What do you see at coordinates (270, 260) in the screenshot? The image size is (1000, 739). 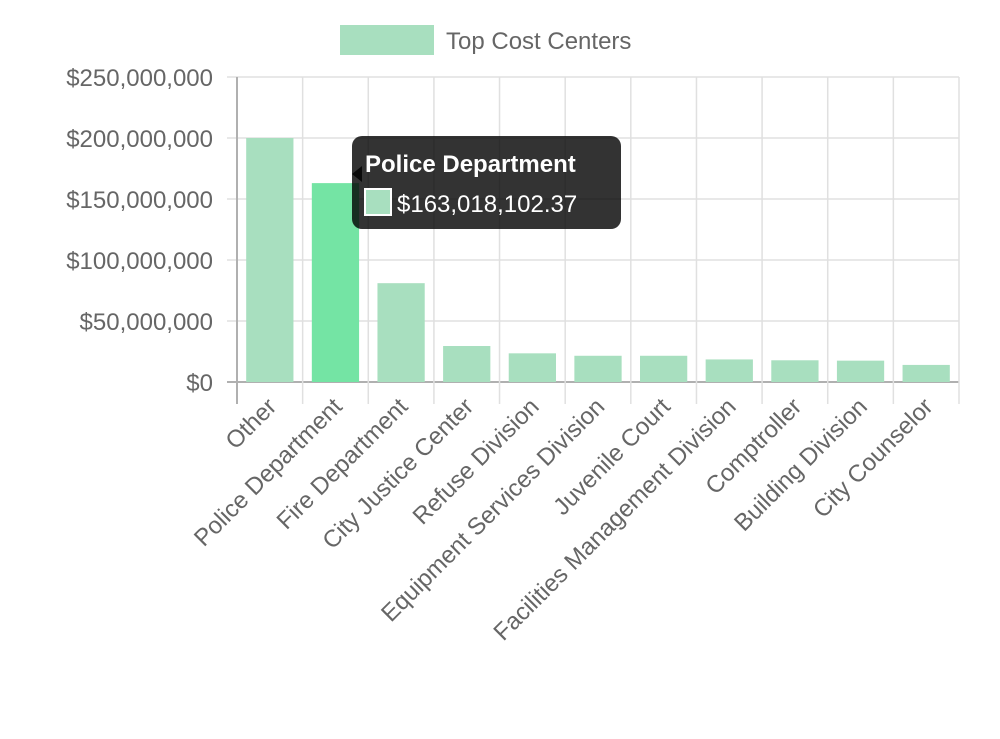 I see `bar-other` at bounding box center [270, 260].